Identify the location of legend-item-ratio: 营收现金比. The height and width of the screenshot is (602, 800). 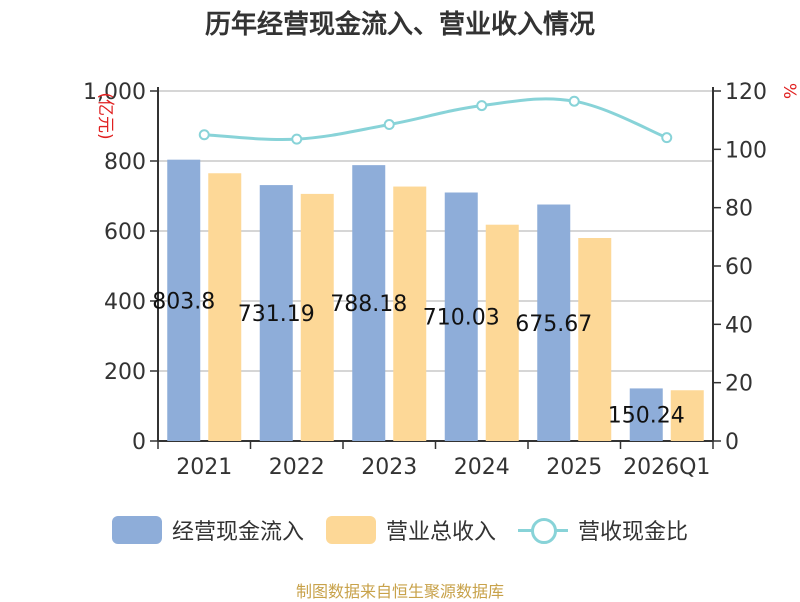
(603, 530).